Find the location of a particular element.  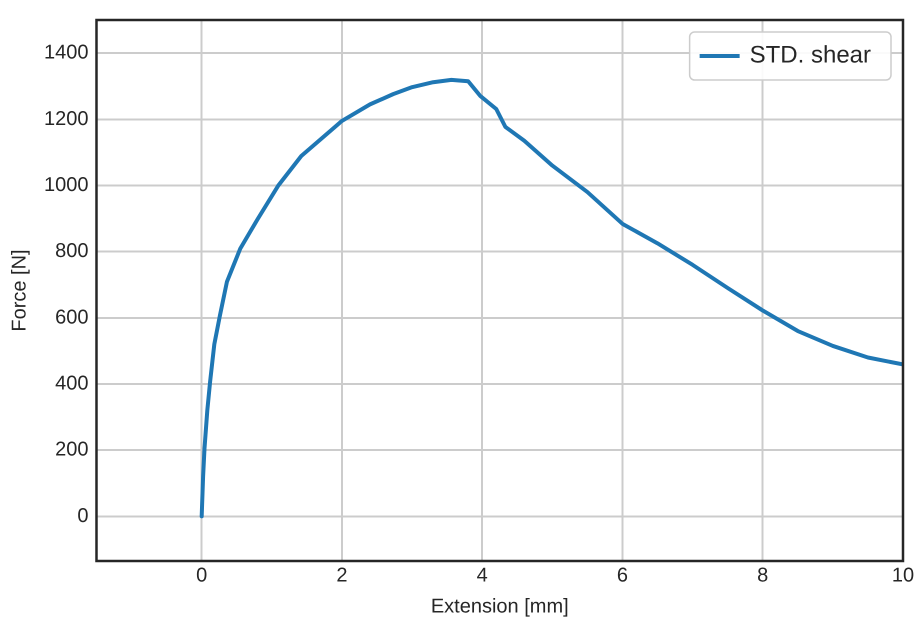

y-tick-label: 400 is located at coordinates (71, 383).